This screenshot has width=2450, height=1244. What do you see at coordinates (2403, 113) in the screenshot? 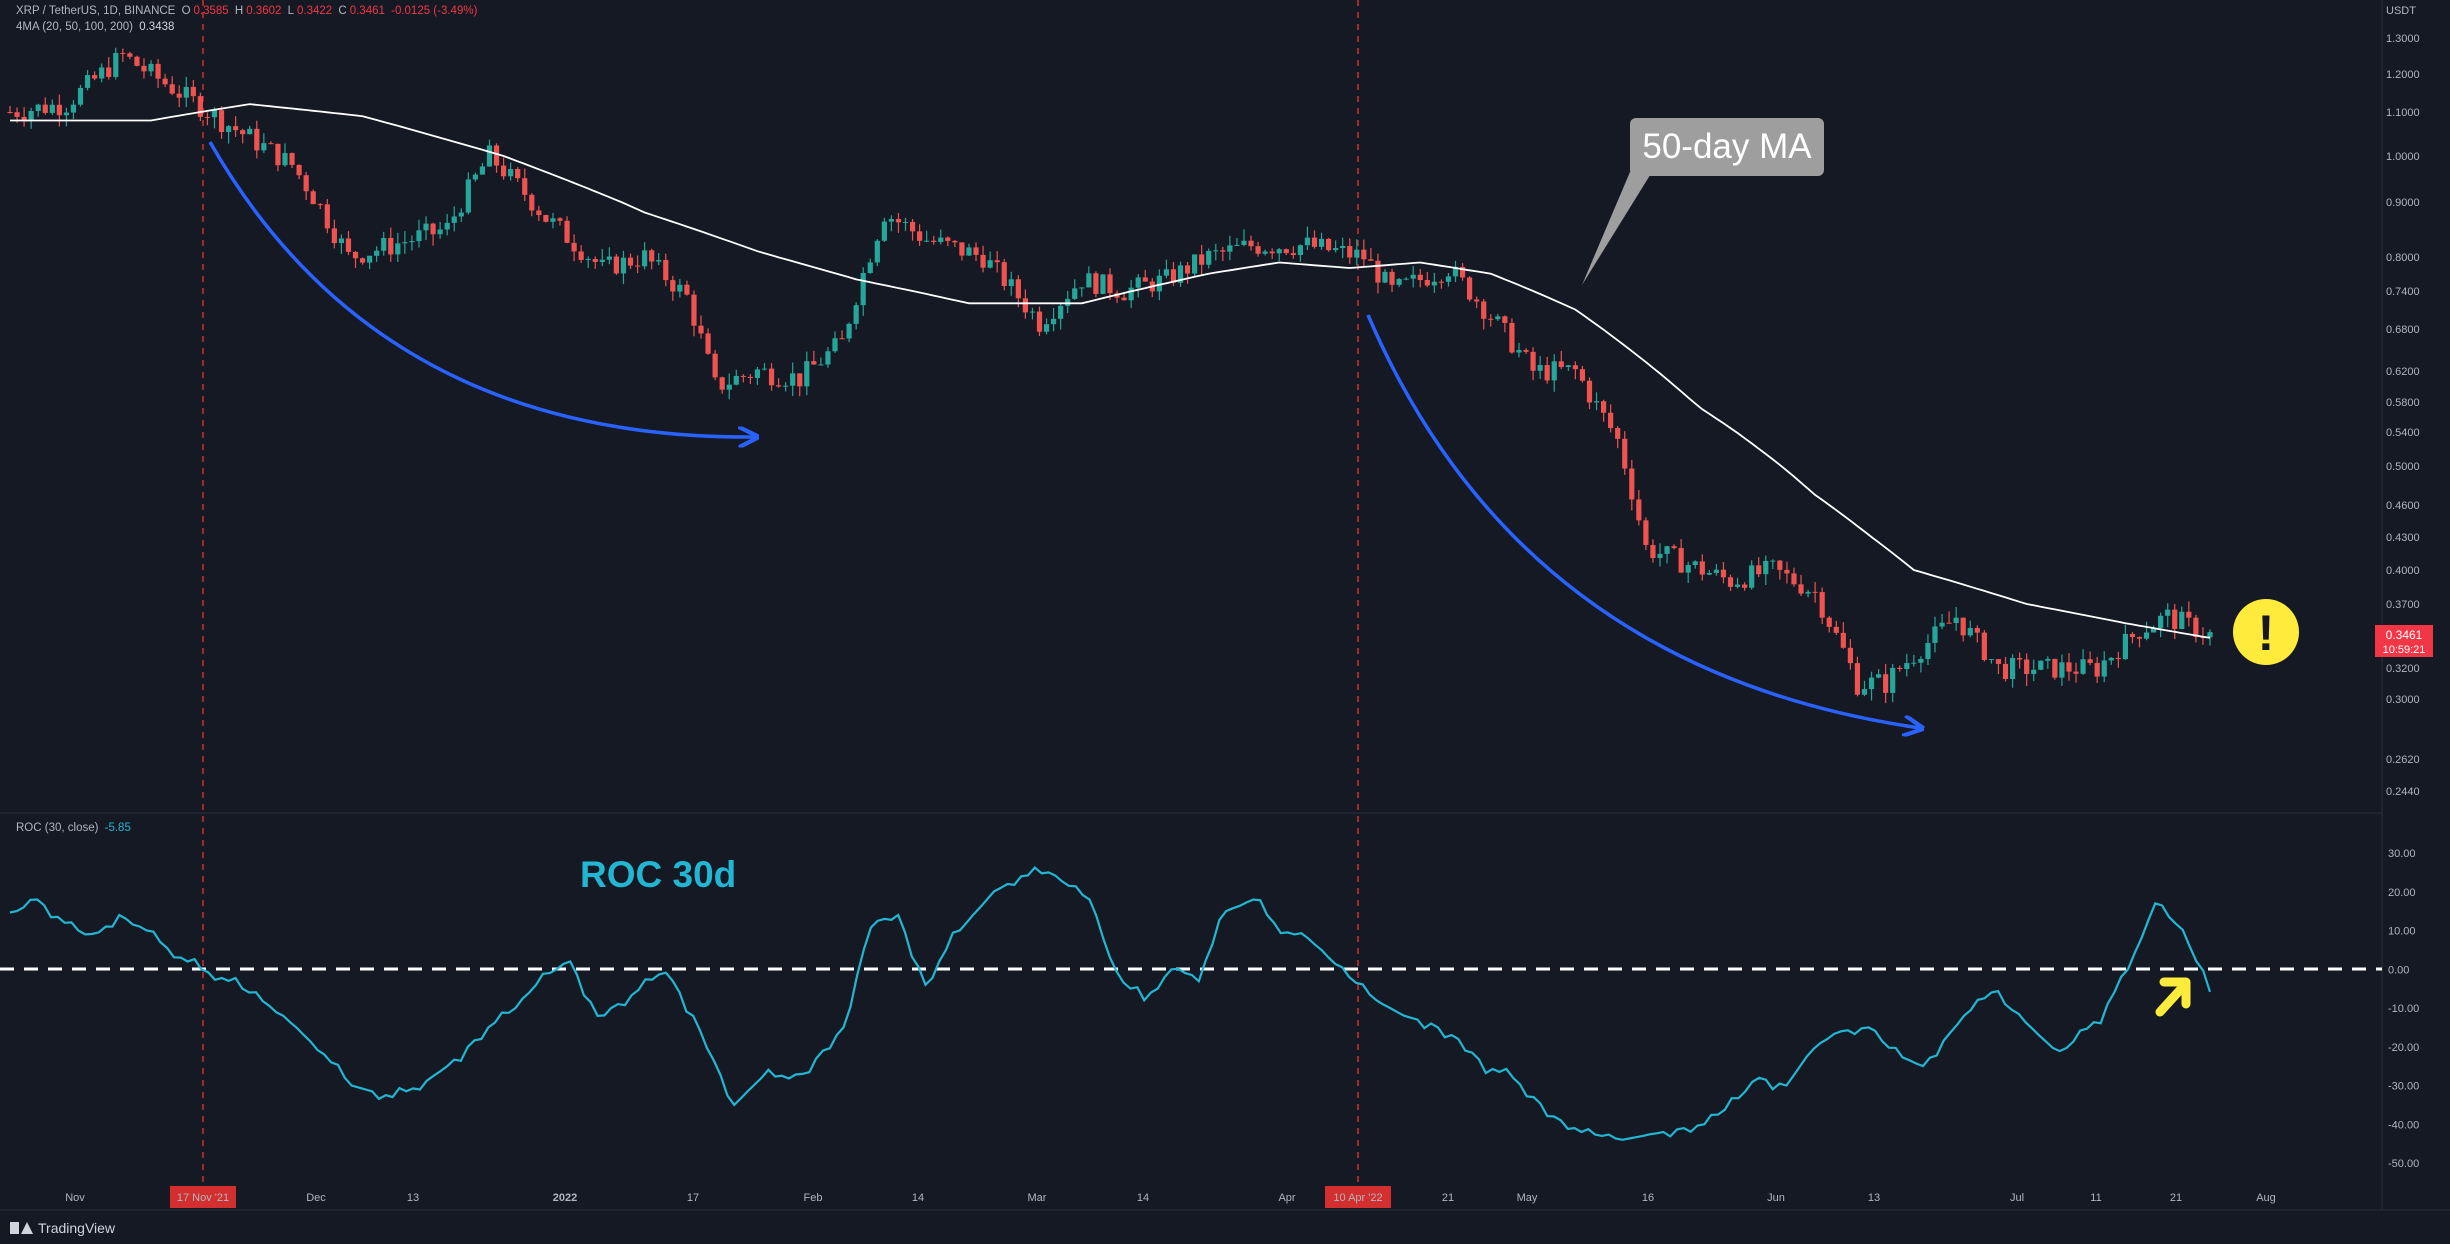
I see `price-tick-label: 1.1000` at bounding box center [2403, 113].